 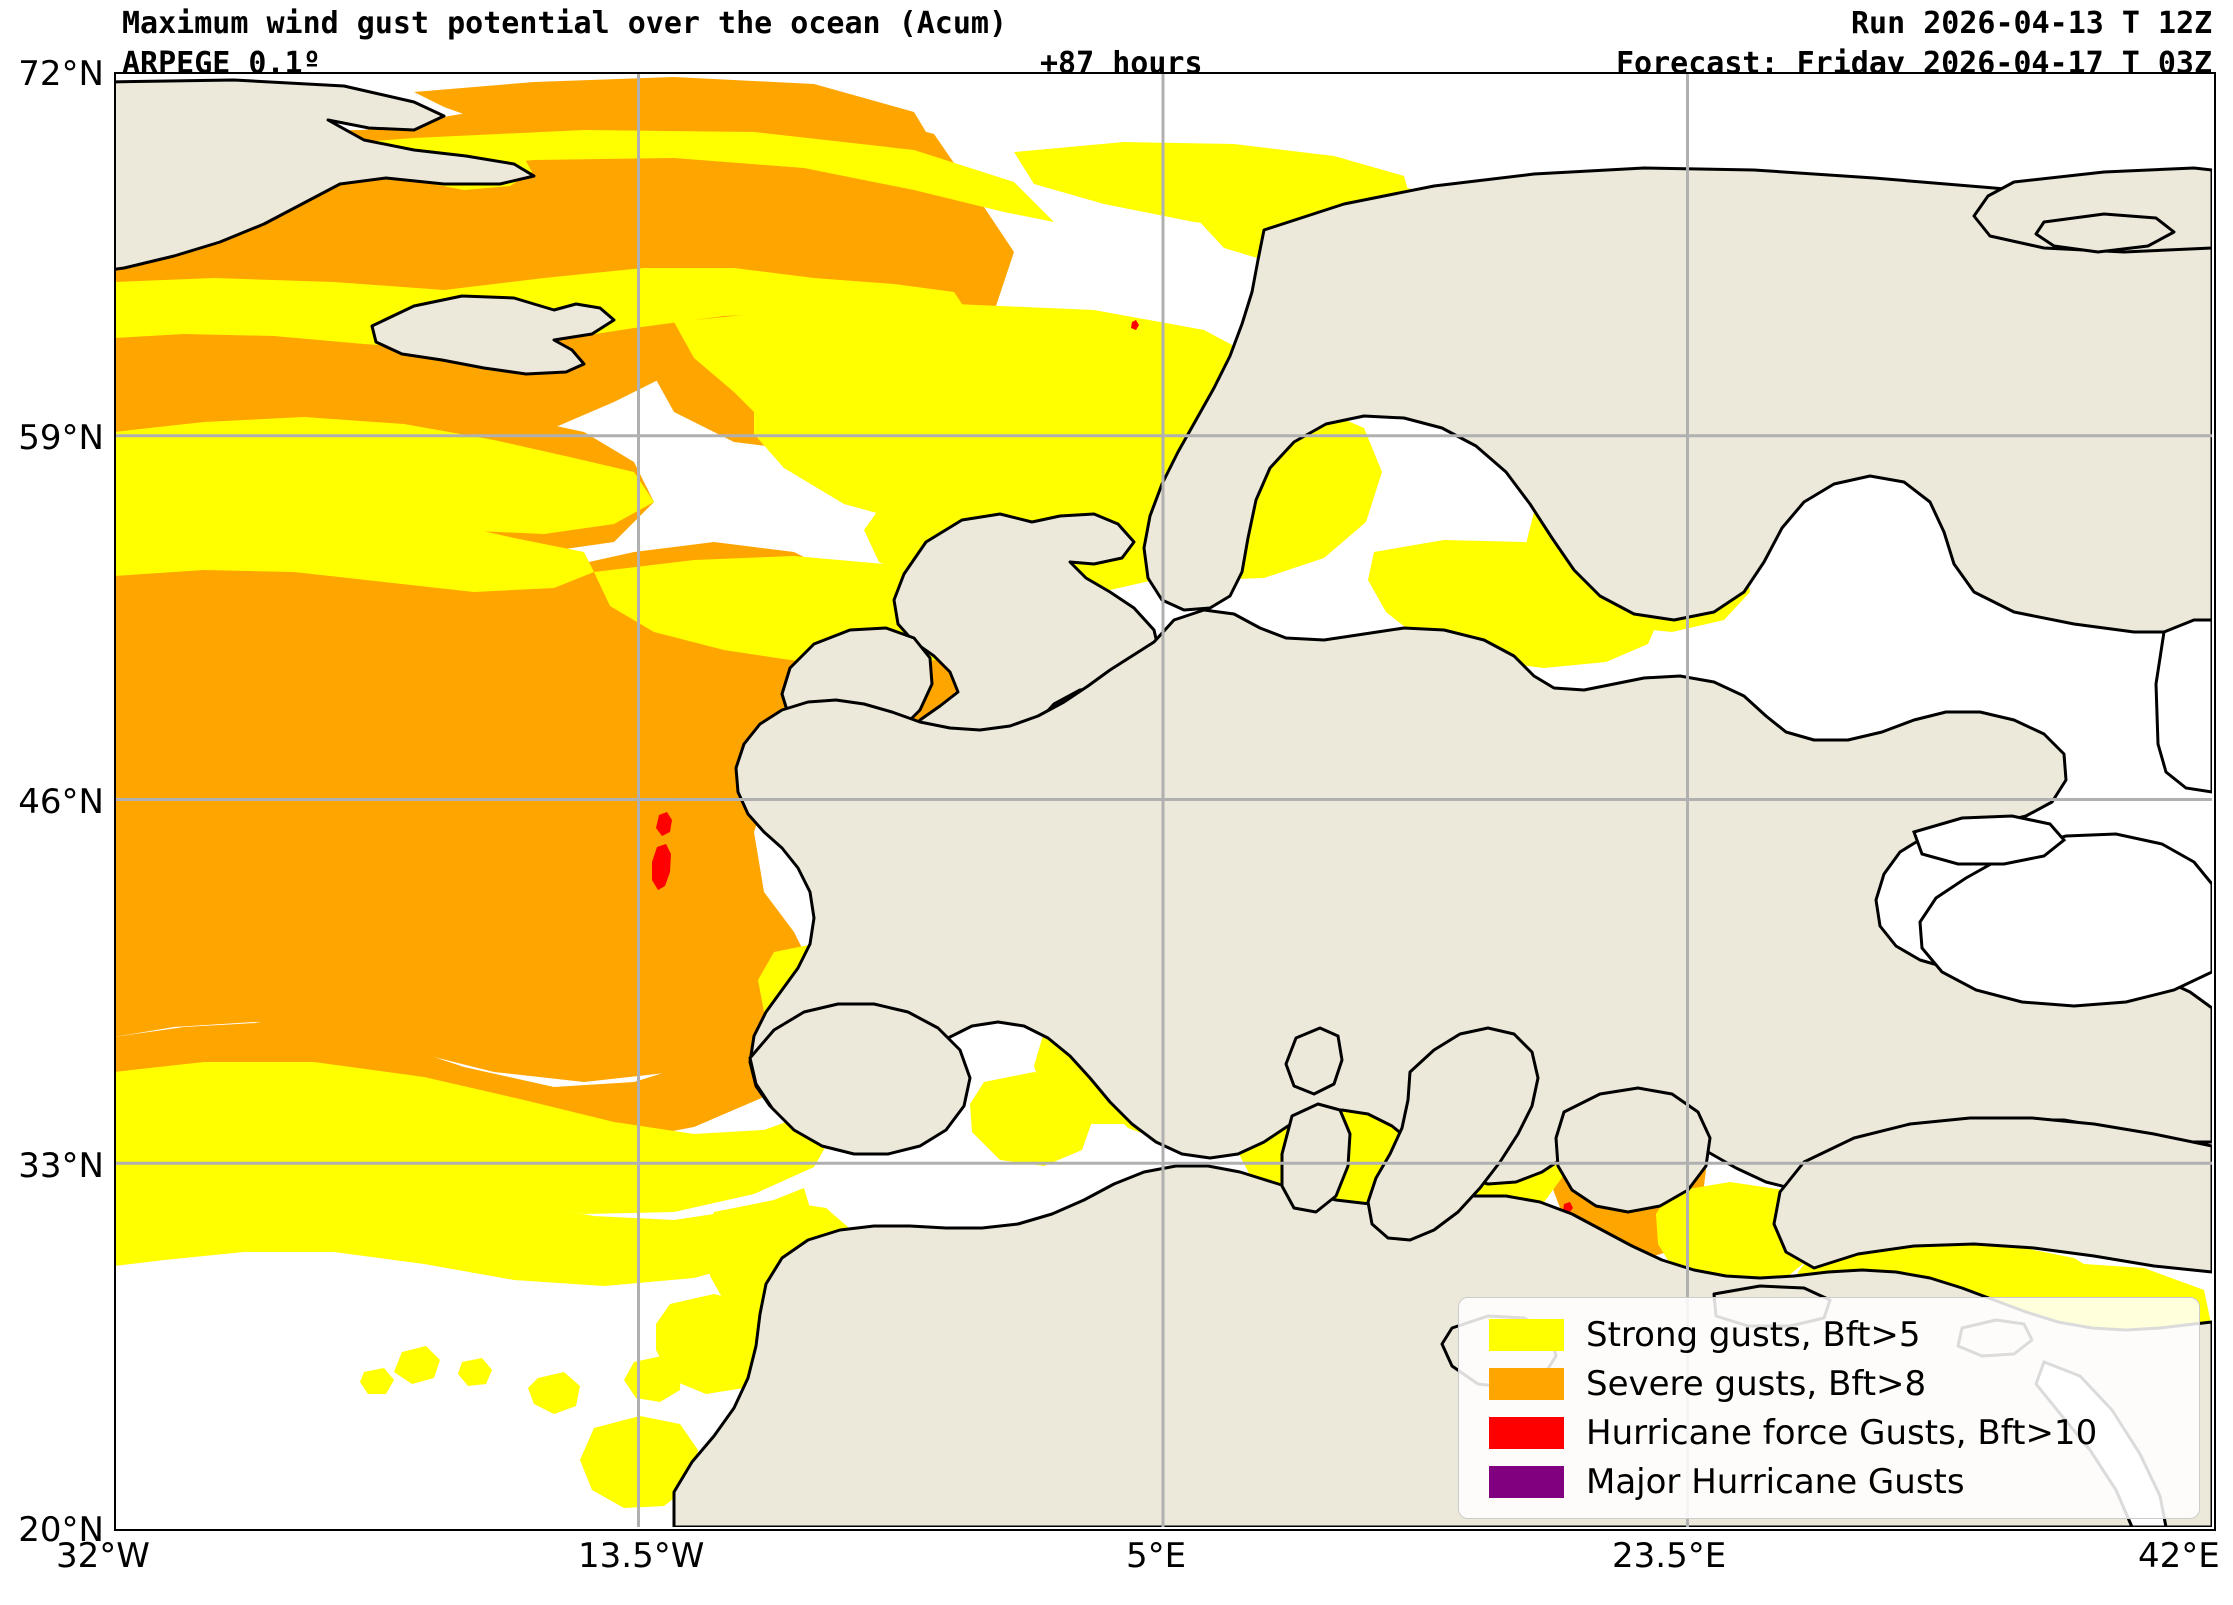 I want to click on legend-item-hurricane: Hurricane force Gusts, Bft>10, so click(x=1829, y=1432).